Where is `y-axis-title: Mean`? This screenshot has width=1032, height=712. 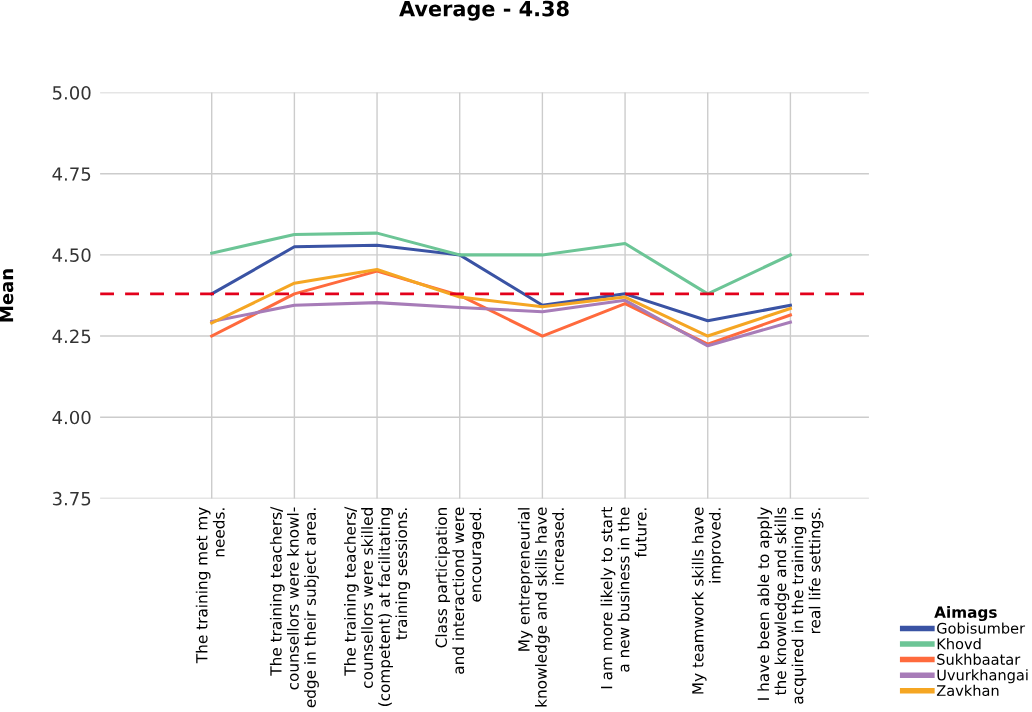
y-axis-title: Mean is located at coordinates (7, 295).